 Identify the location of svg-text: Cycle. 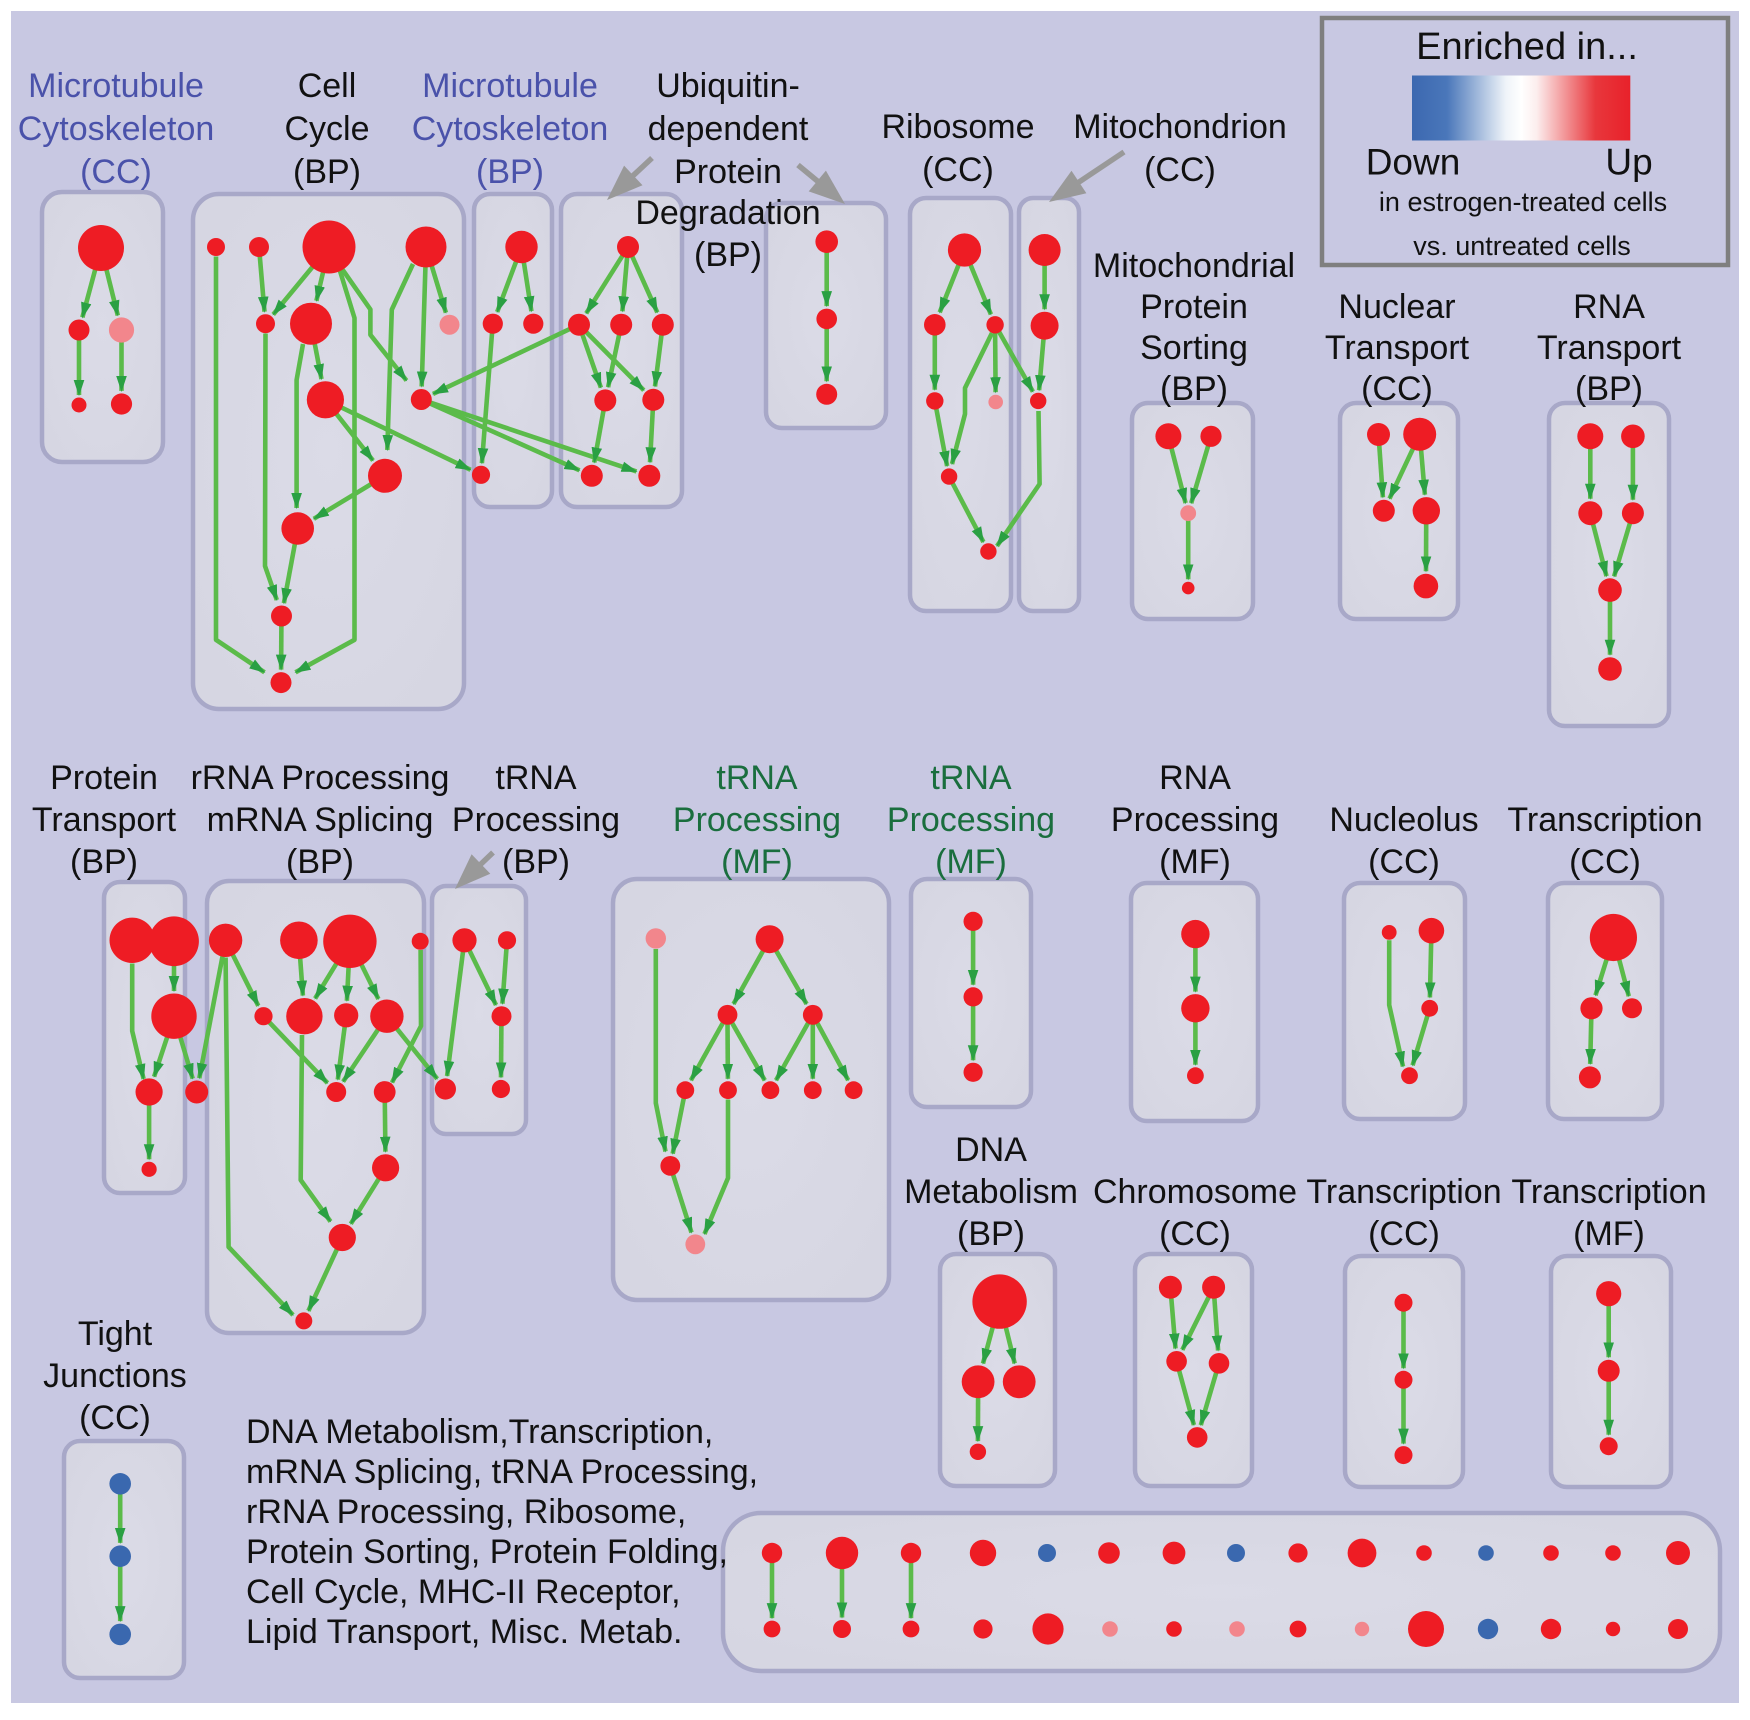
(326, 129).